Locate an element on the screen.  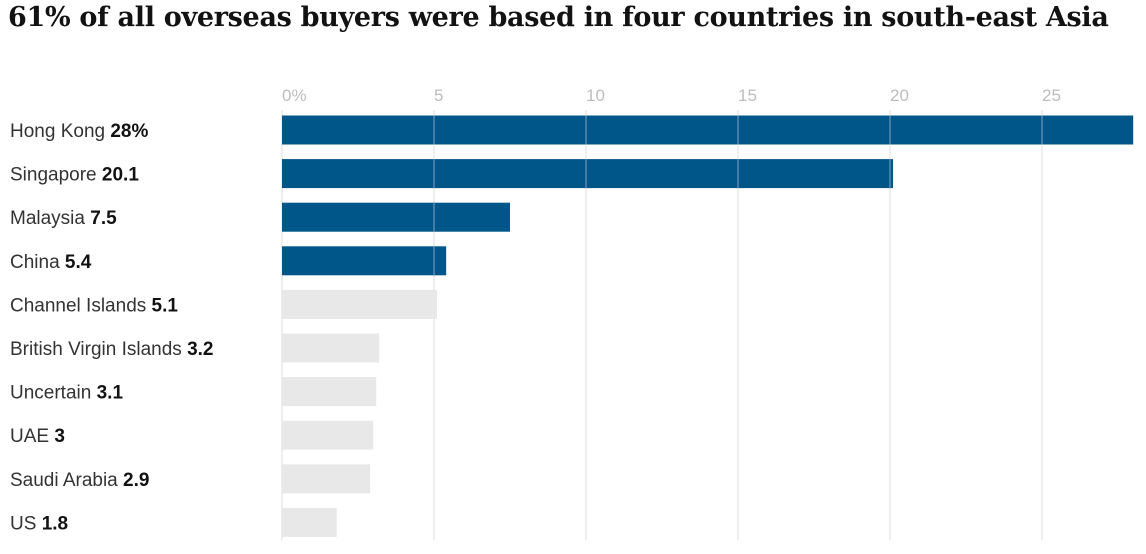
x-tick-label: 0% is located at coordinates (294, 95).